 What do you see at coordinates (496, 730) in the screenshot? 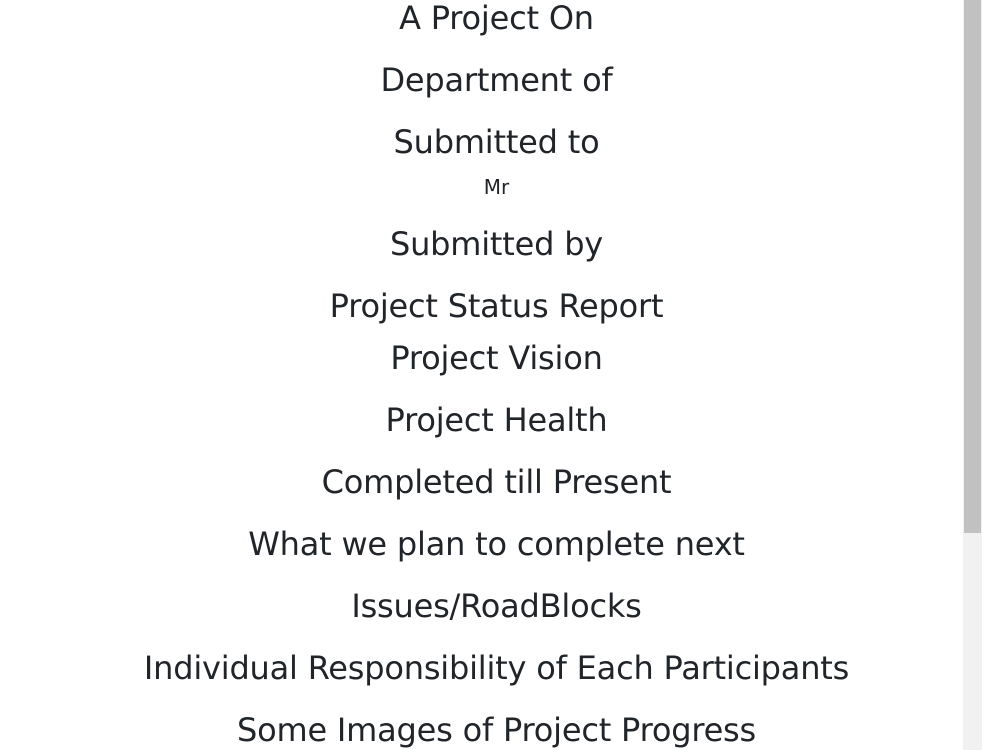
I see `project-progress-images-heading: Some Images of Project Progress` at bounding box center [496, 730].